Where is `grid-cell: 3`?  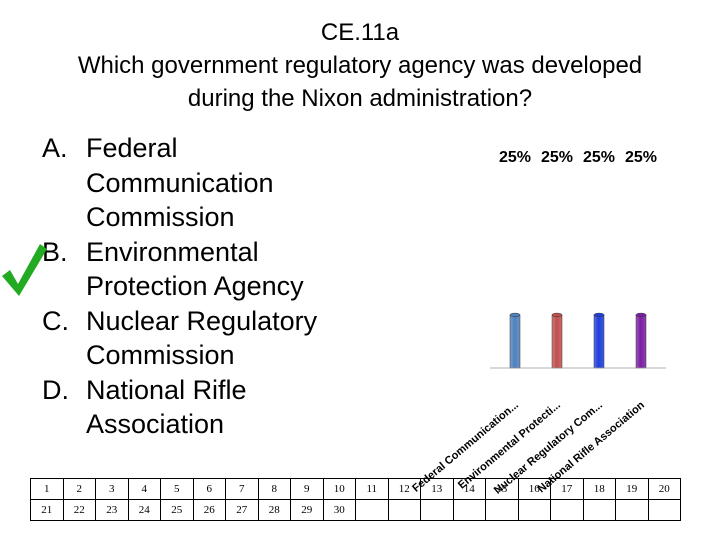
grid-cell: 3 is located at coordinates (112, 489).